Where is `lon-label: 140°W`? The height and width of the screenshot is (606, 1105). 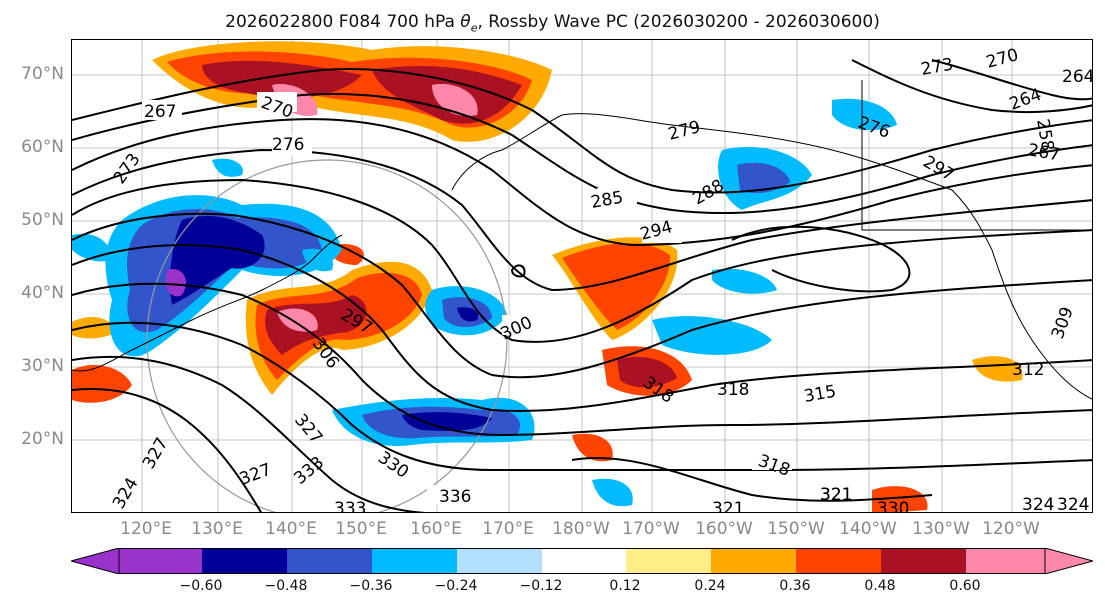 lon-label: 140°W is located at coordinates (868, 529).